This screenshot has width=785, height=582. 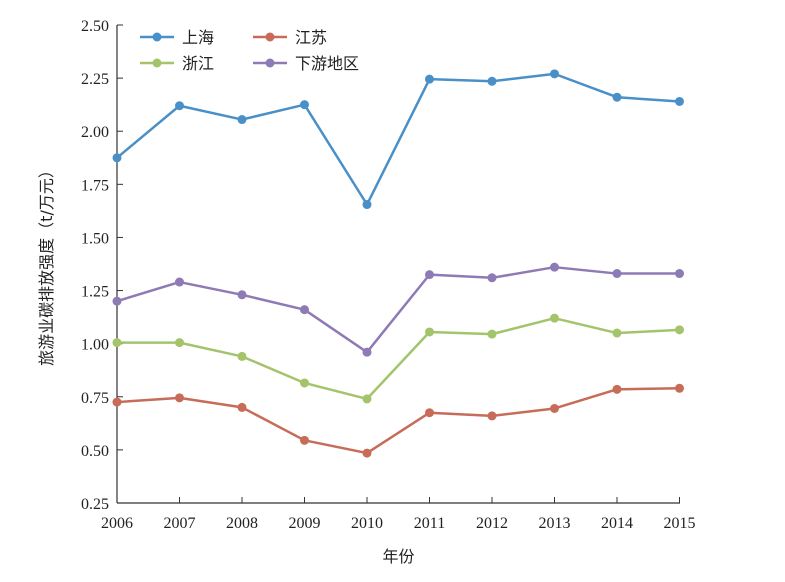 I want to click on y-tick-label: 2.00, so click(x=95, y=132).